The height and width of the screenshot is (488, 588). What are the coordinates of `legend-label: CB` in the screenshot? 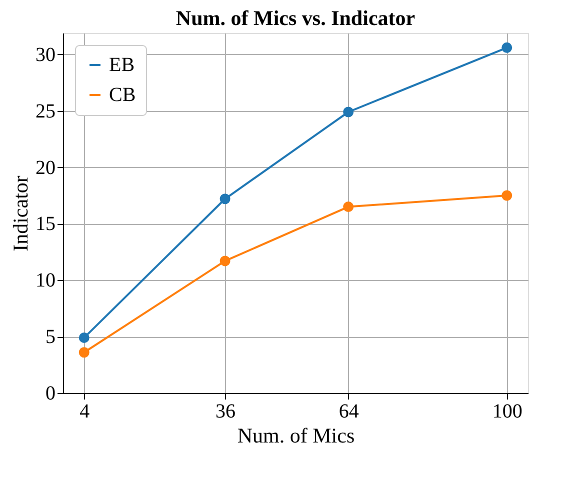 It's located at (122, 95).